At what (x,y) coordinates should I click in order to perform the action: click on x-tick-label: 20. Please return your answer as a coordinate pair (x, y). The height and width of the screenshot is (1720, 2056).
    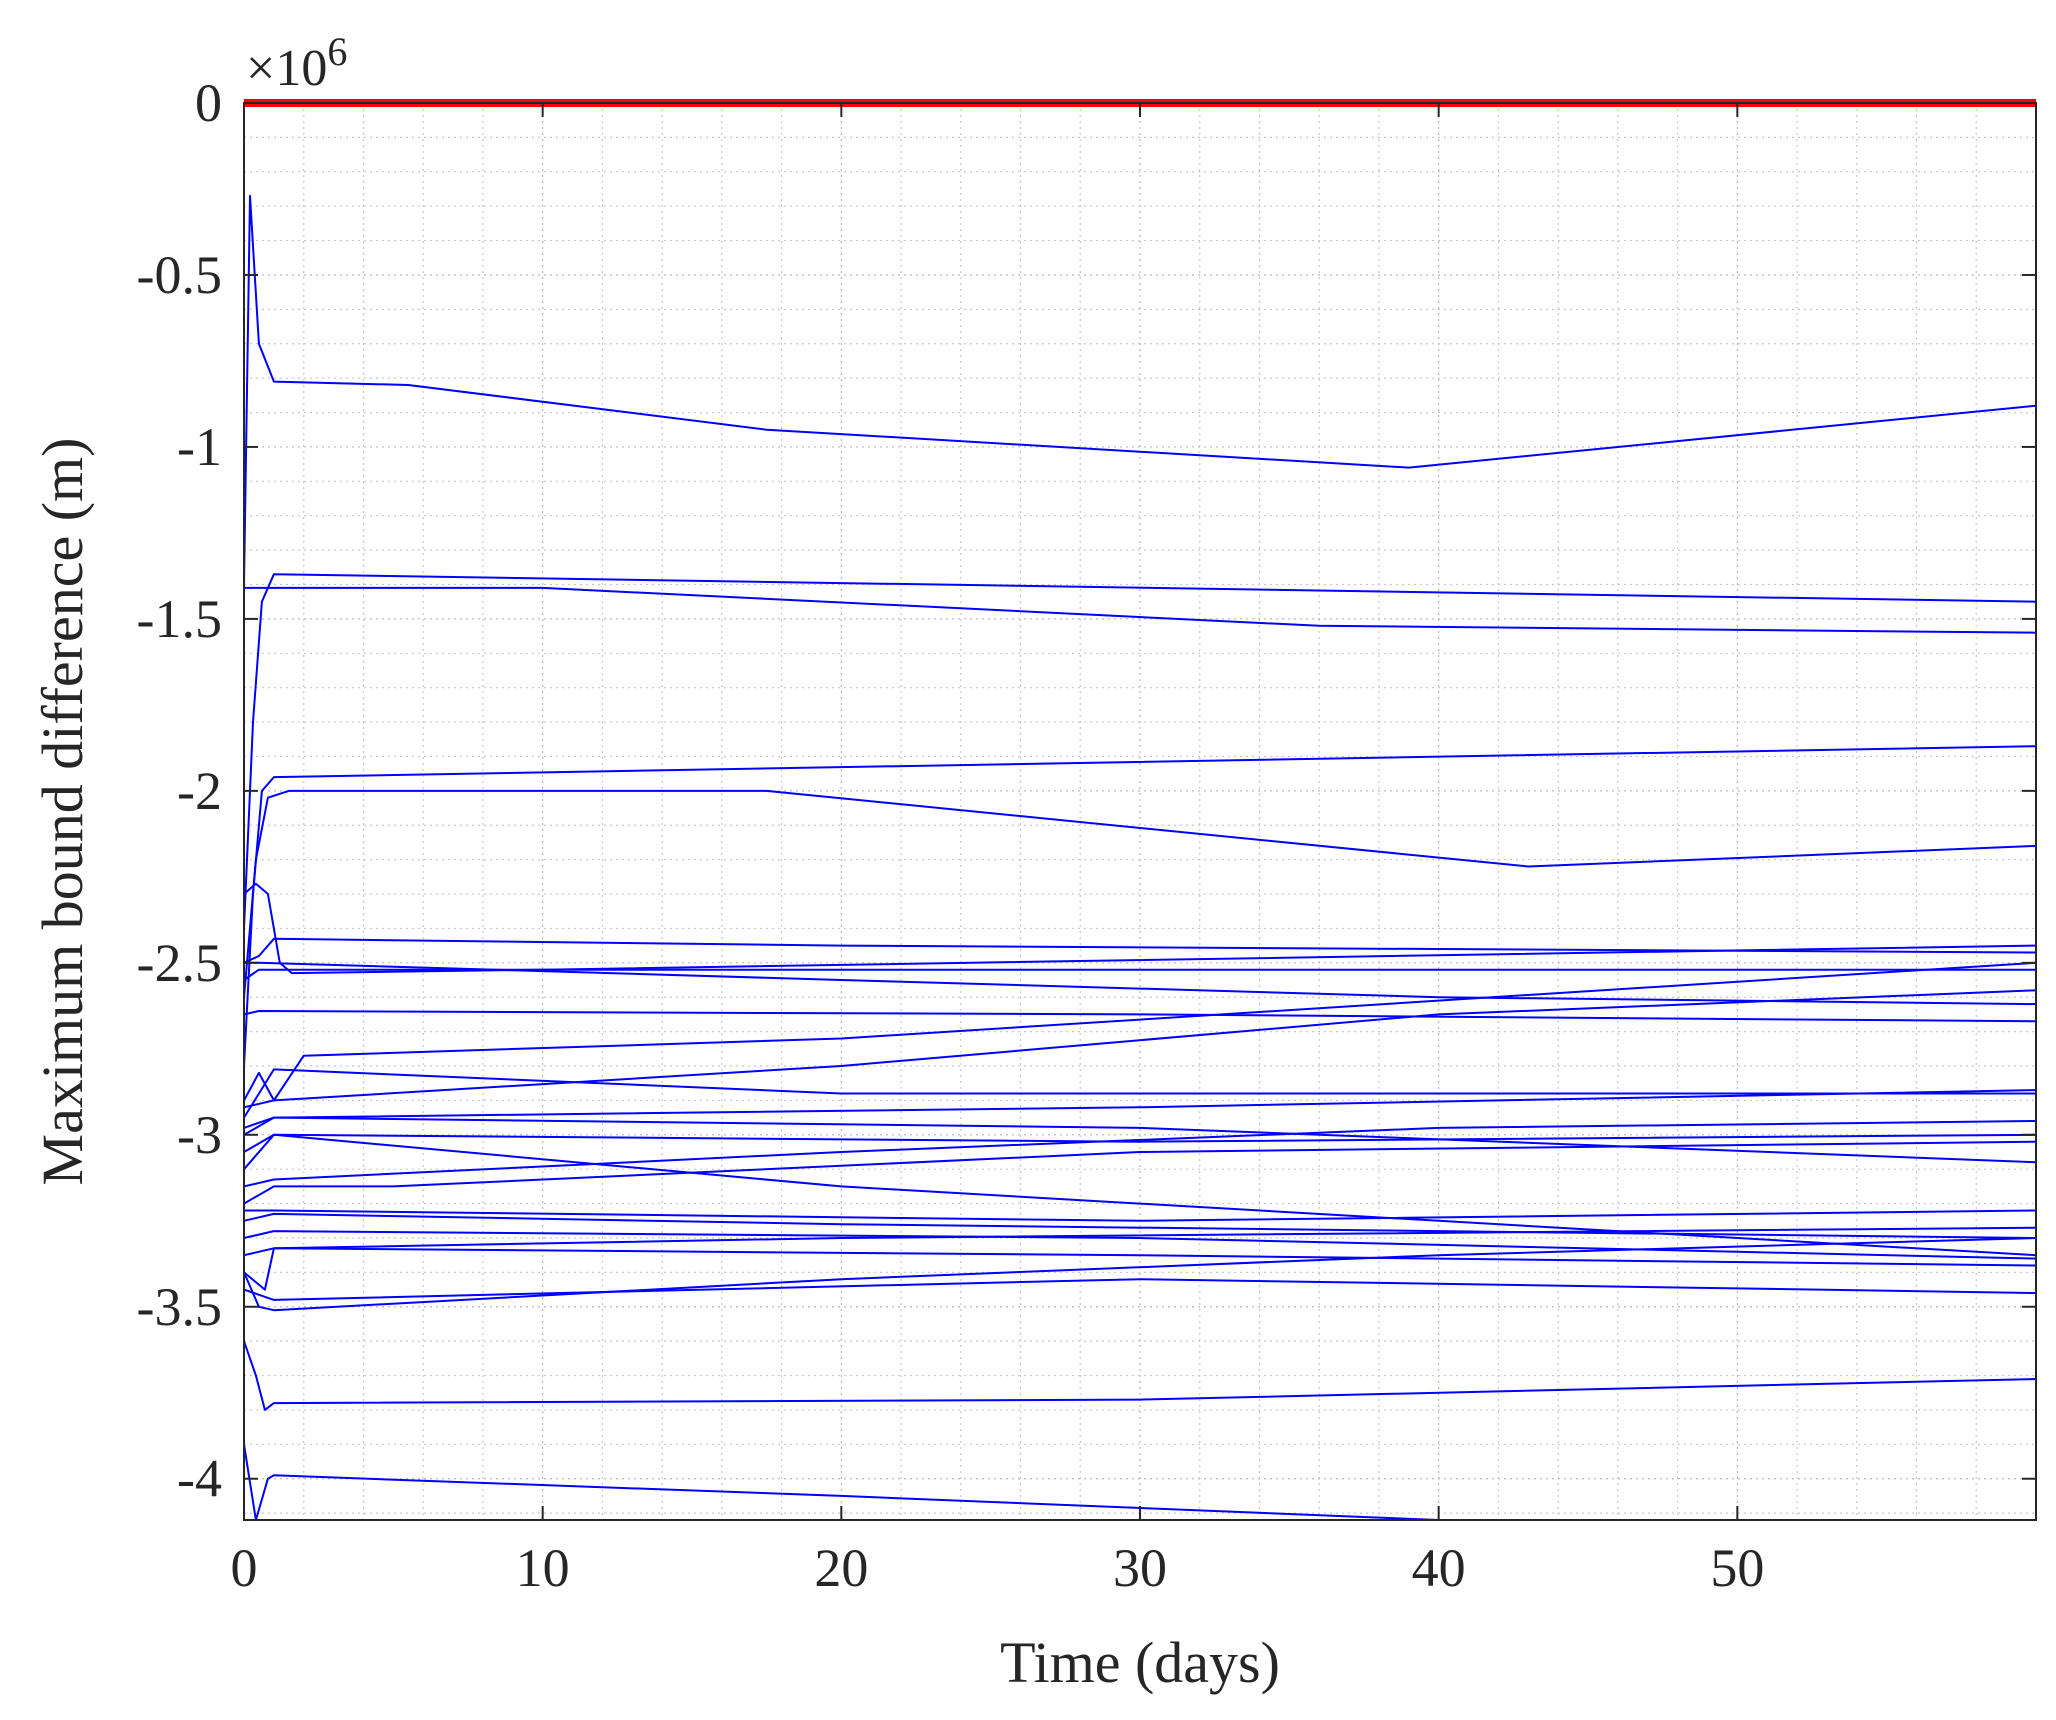
    Looking at the image, I should click on (841, 1568).